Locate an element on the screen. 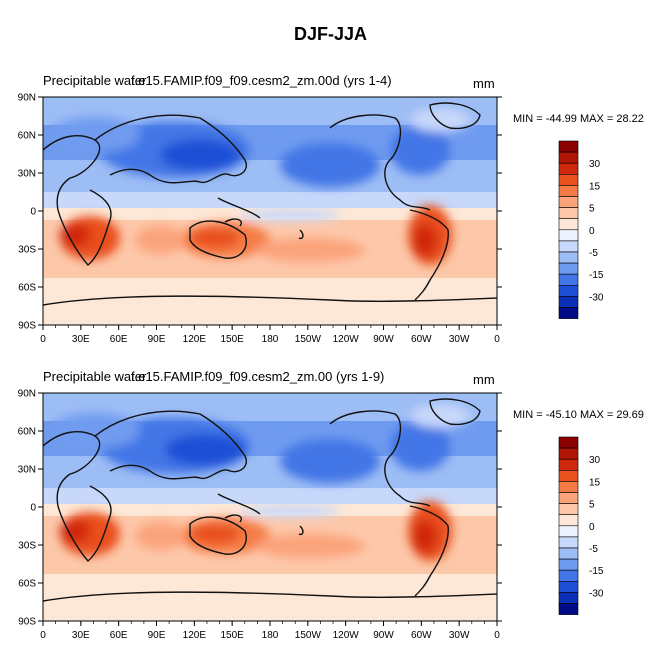  panel-1-title-wrap: Precipitable water is located at coordinates (94, 80).